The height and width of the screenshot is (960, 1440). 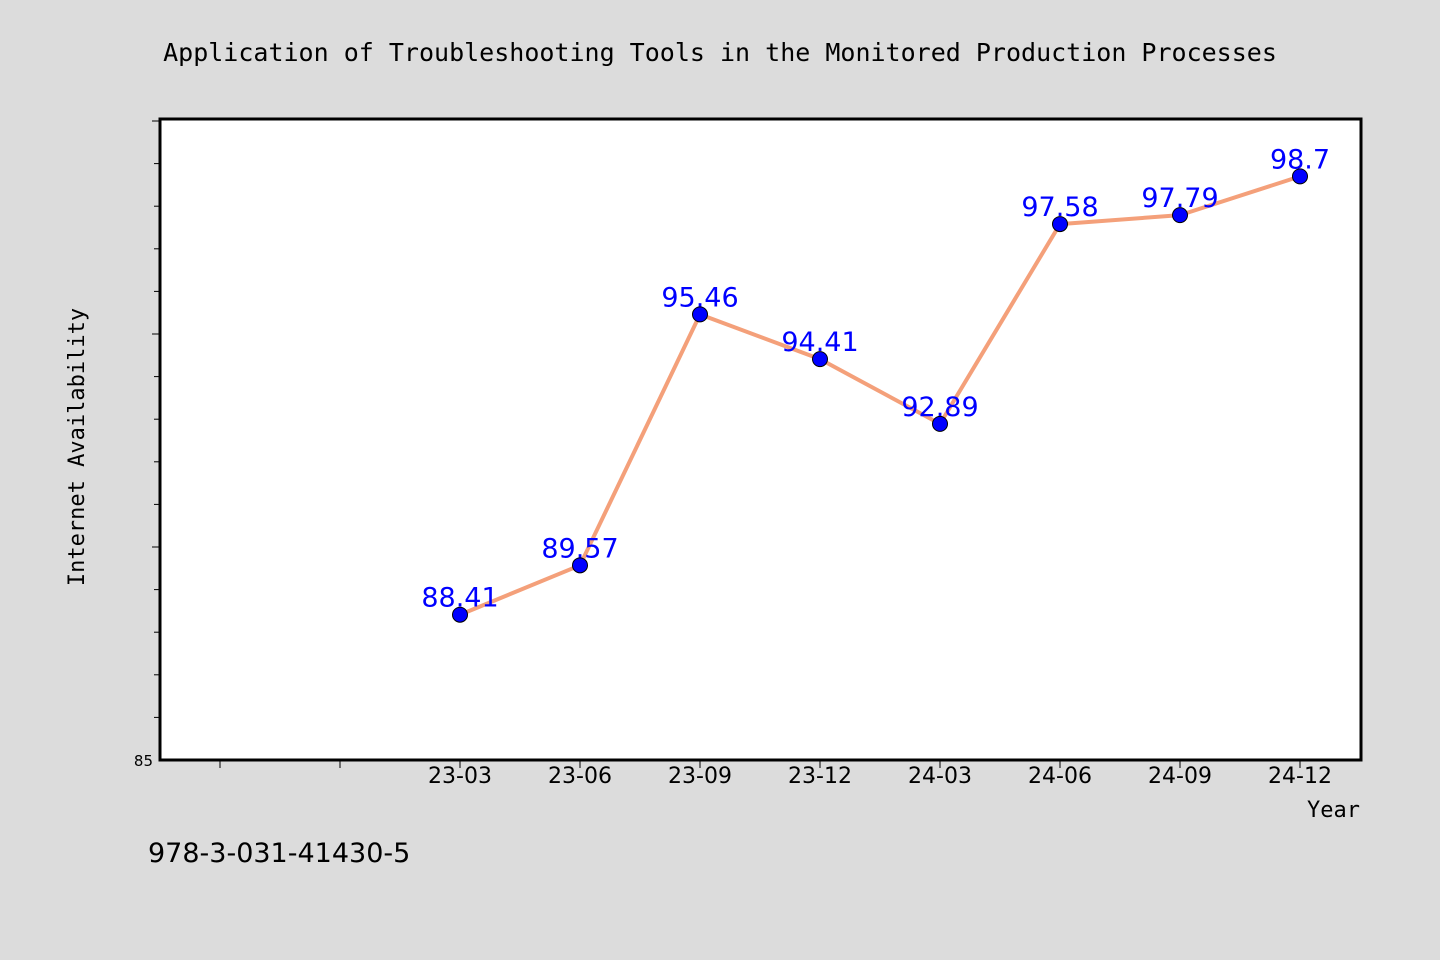 What do you see at coordinates (700, 776) in the screenshot?
I see `x-tick-label: 23-09` at bounding box center [700, 776].